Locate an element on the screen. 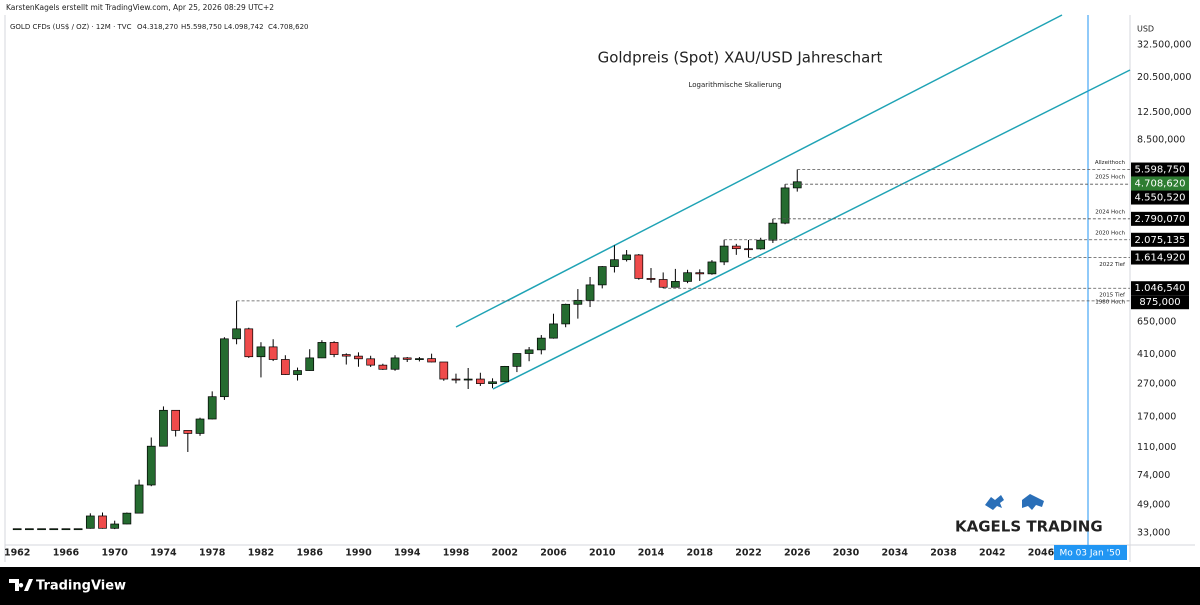 This screenshot has height=605, width=1200. level-note: 2024 Hoch is located at coordinates (1110, 212).